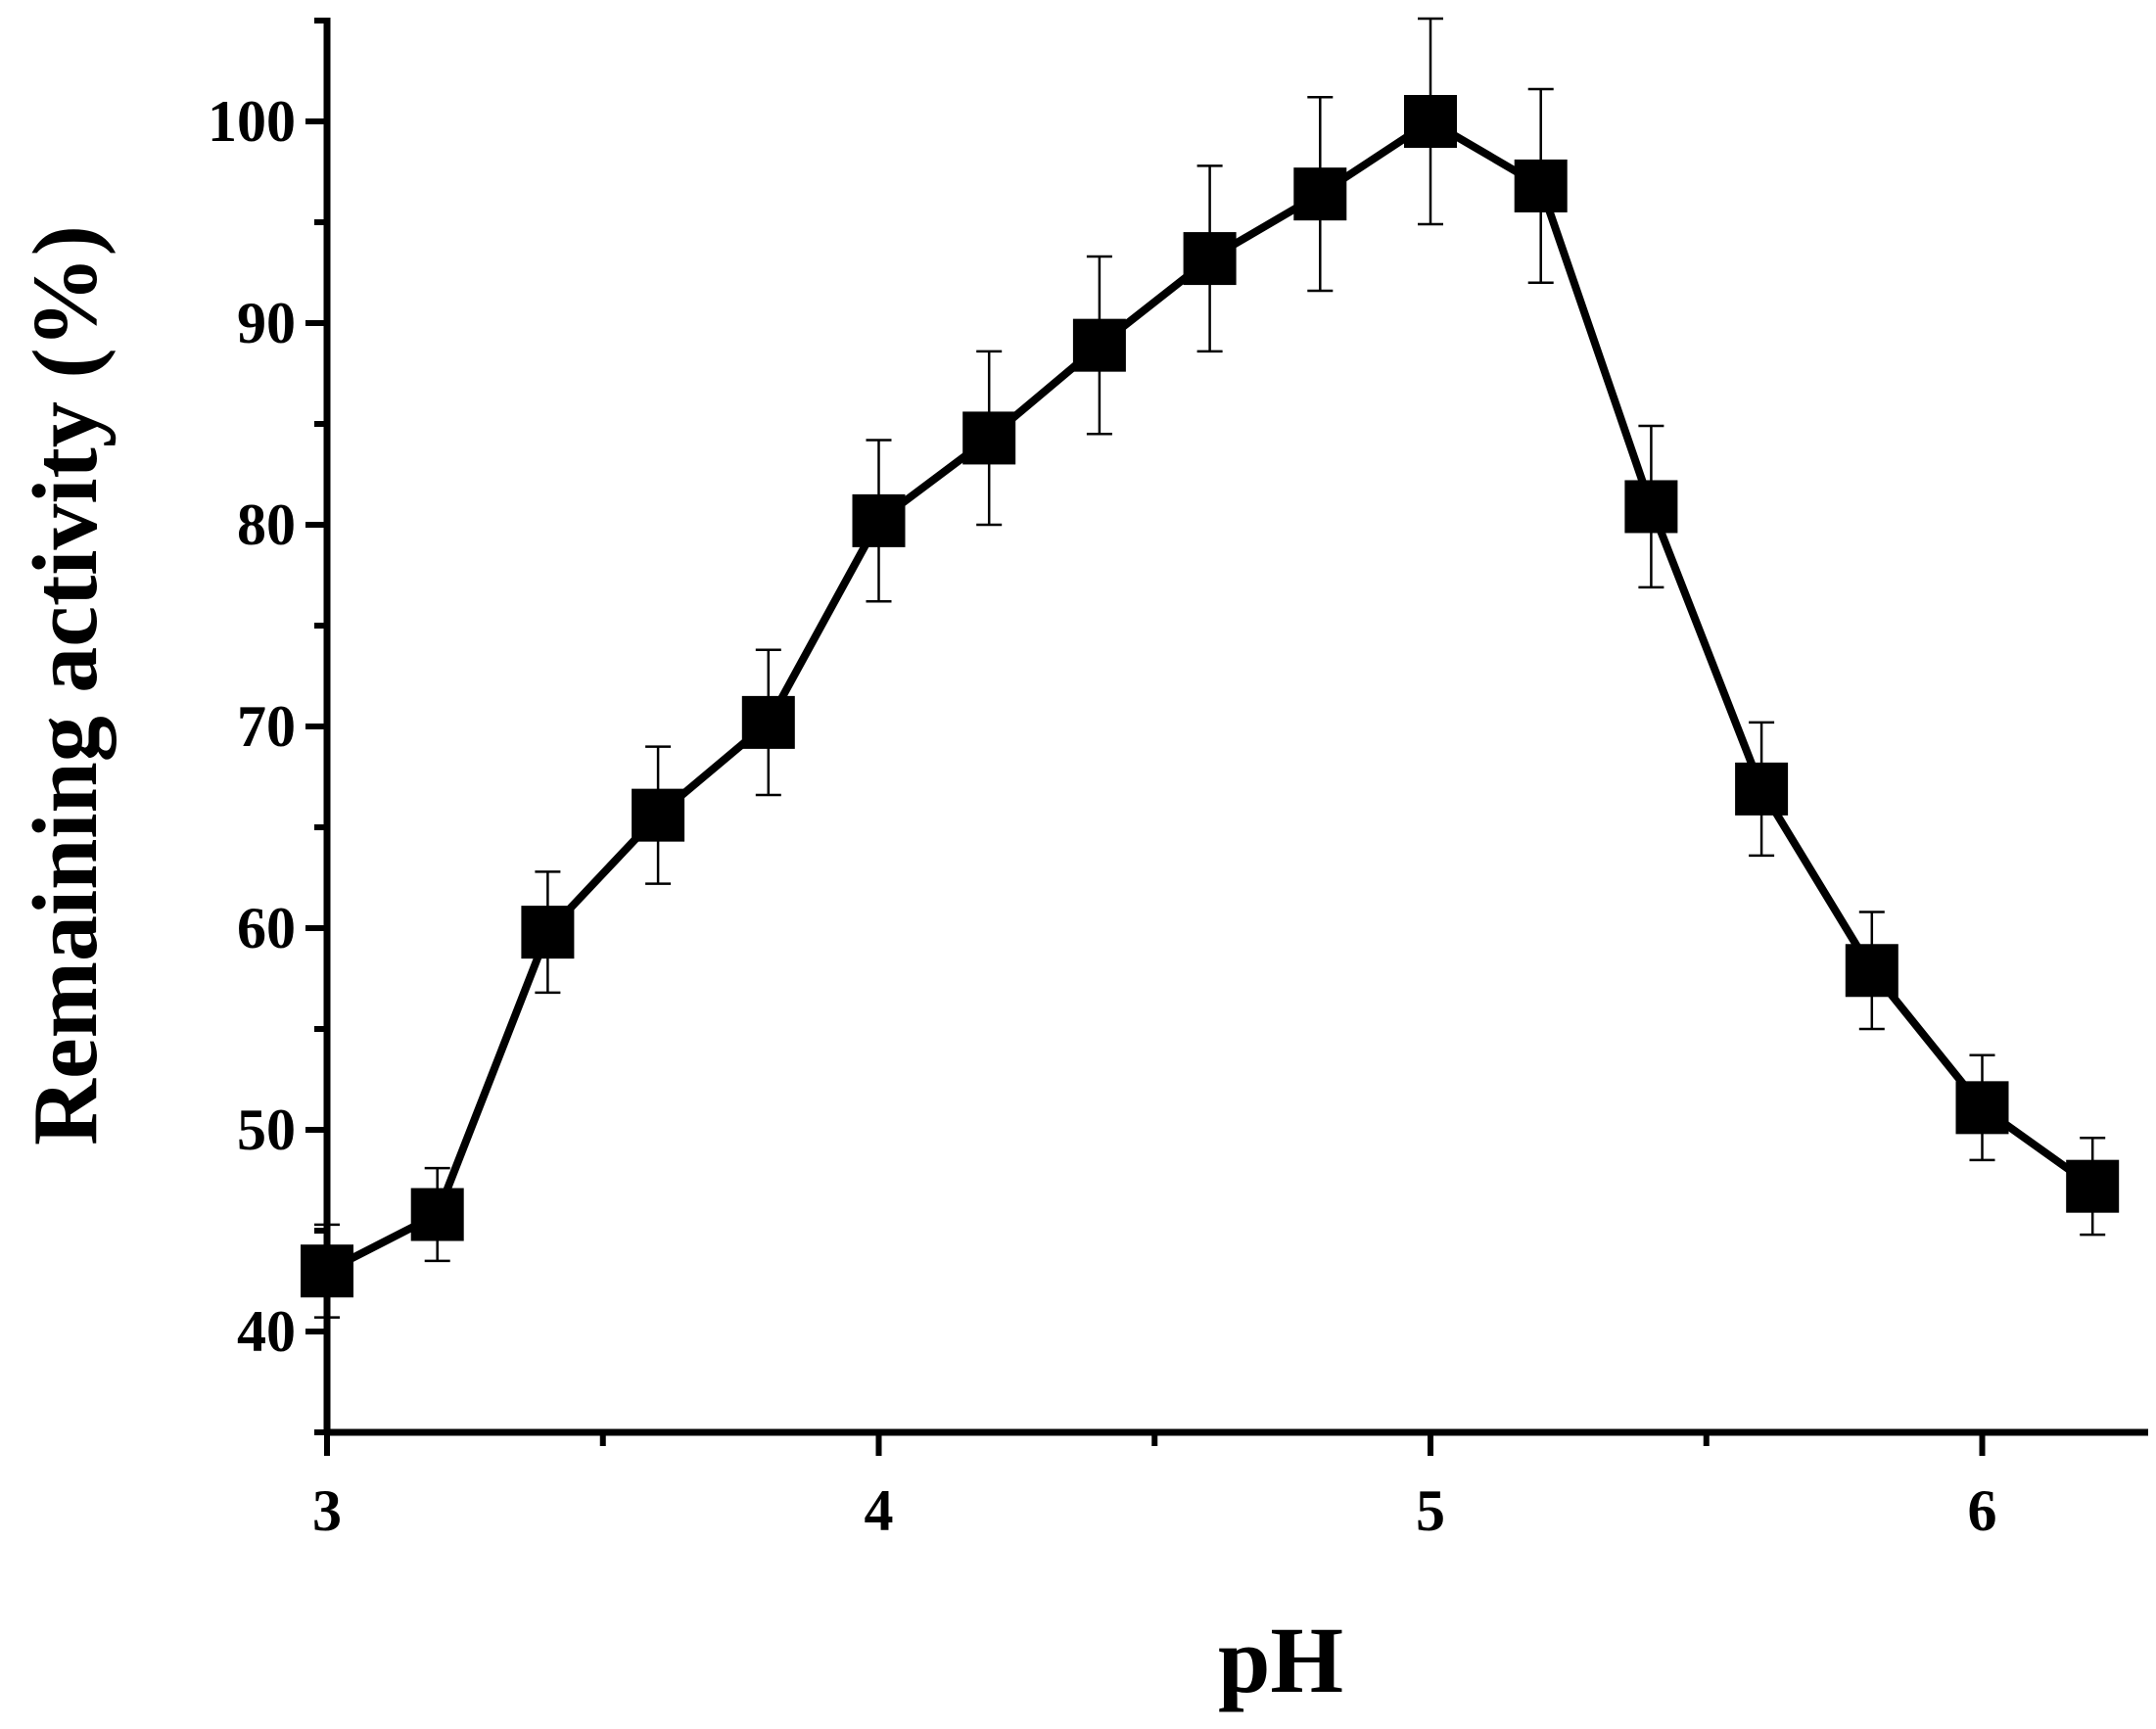  Describe the element at coordinates (880, 1510) in the screenshot. I see `x-tick-label: 4` at that location.